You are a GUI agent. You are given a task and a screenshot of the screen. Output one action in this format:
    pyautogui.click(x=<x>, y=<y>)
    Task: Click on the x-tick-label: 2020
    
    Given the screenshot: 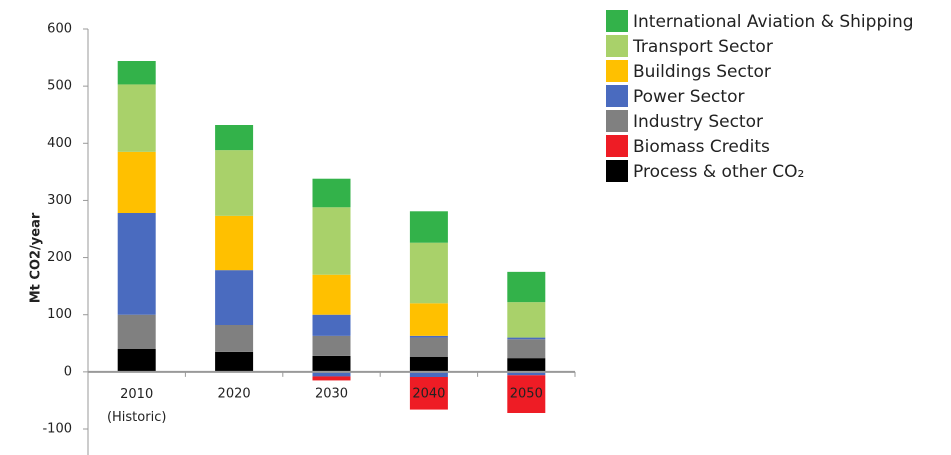 What is the action you would take?
    pyautogui.click(x=234, y=393)
    